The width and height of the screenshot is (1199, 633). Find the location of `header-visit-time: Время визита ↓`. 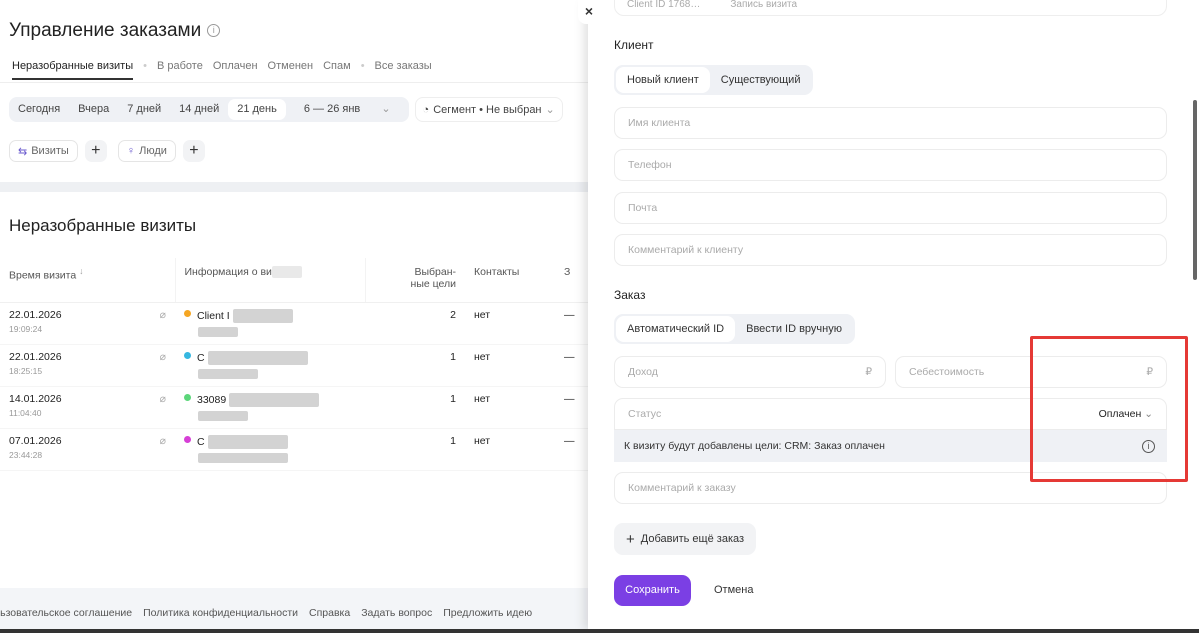

header-visit-time: Время визита ↓ is located at coordinates (87, 280).